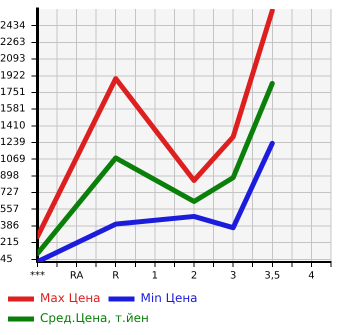  Describe the element at coordinates (13, 76) in the screenshot. I see `y-tick-label: 1922` at that location.